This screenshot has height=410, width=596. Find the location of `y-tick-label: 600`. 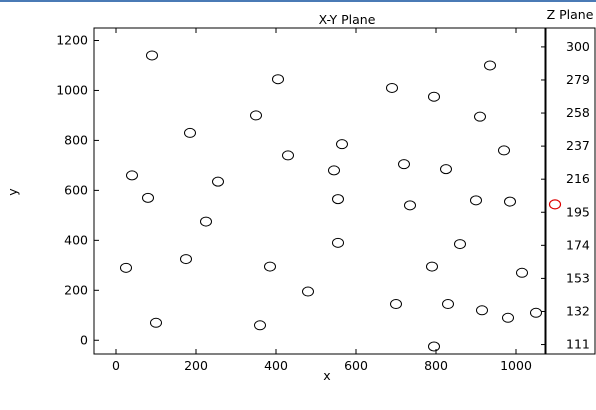

y-tick-label: 600 is located at coordinates (76, 189).